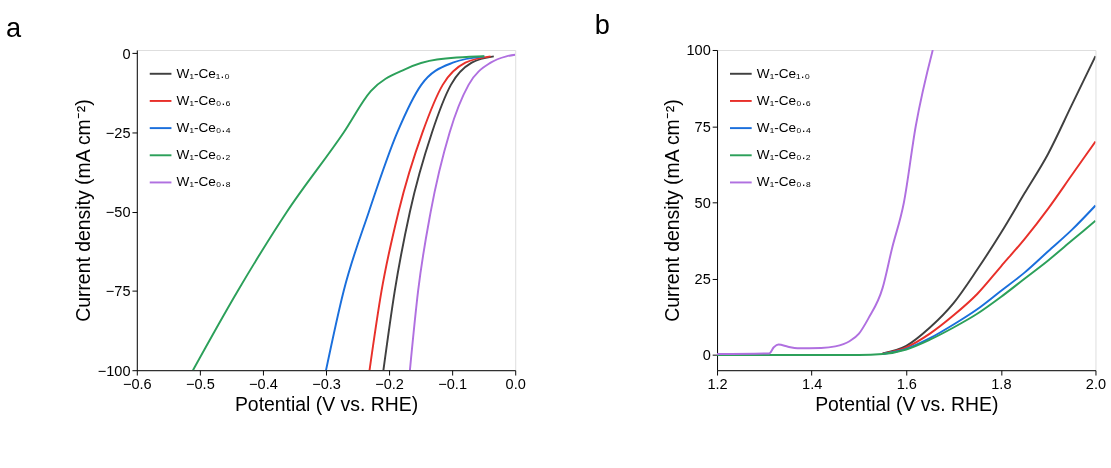 The image size is (1111, 468). I want to click on x-tick-label: −0.5, so click(200, 384).